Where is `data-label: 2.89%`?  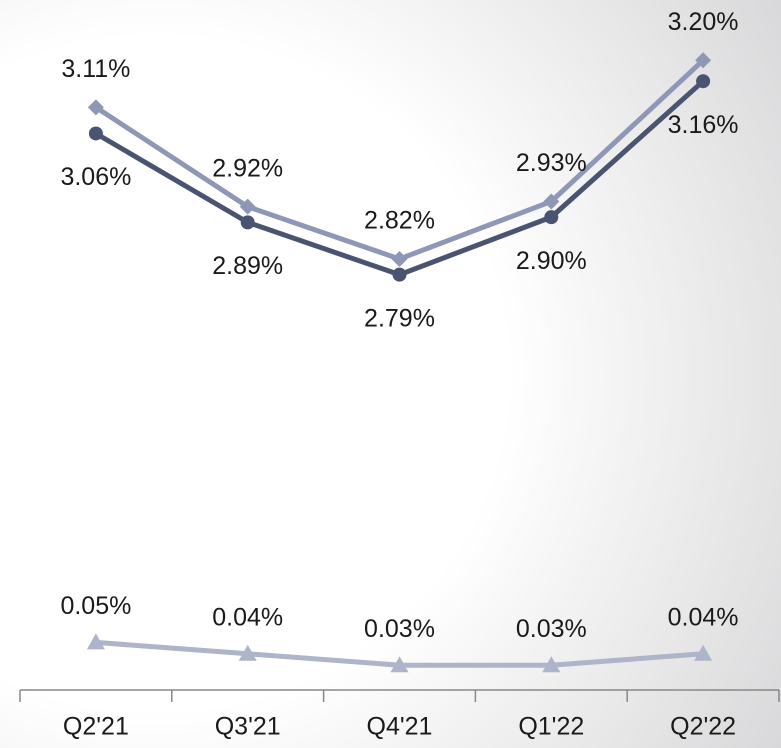
data-label: 2.89% is located at coordinates (247, 266).